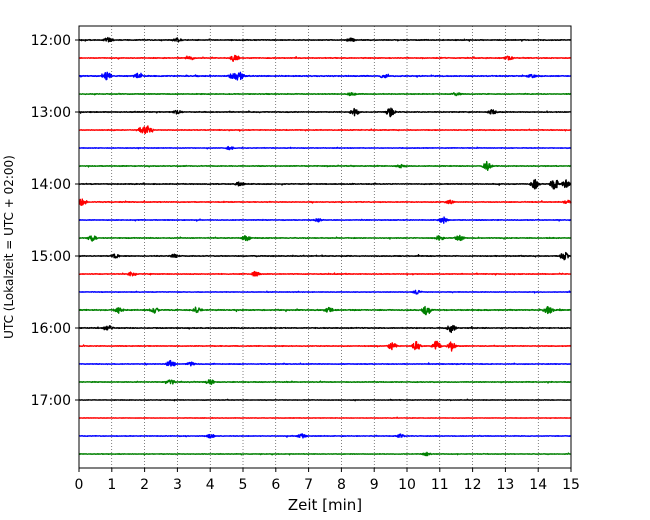  I want to click on y-tick-label: 13:00, so click(51, 113).